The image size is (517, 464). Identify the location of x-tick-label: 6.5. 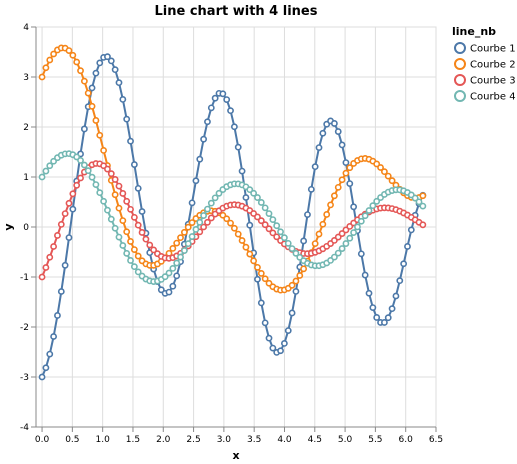
(436, 440).